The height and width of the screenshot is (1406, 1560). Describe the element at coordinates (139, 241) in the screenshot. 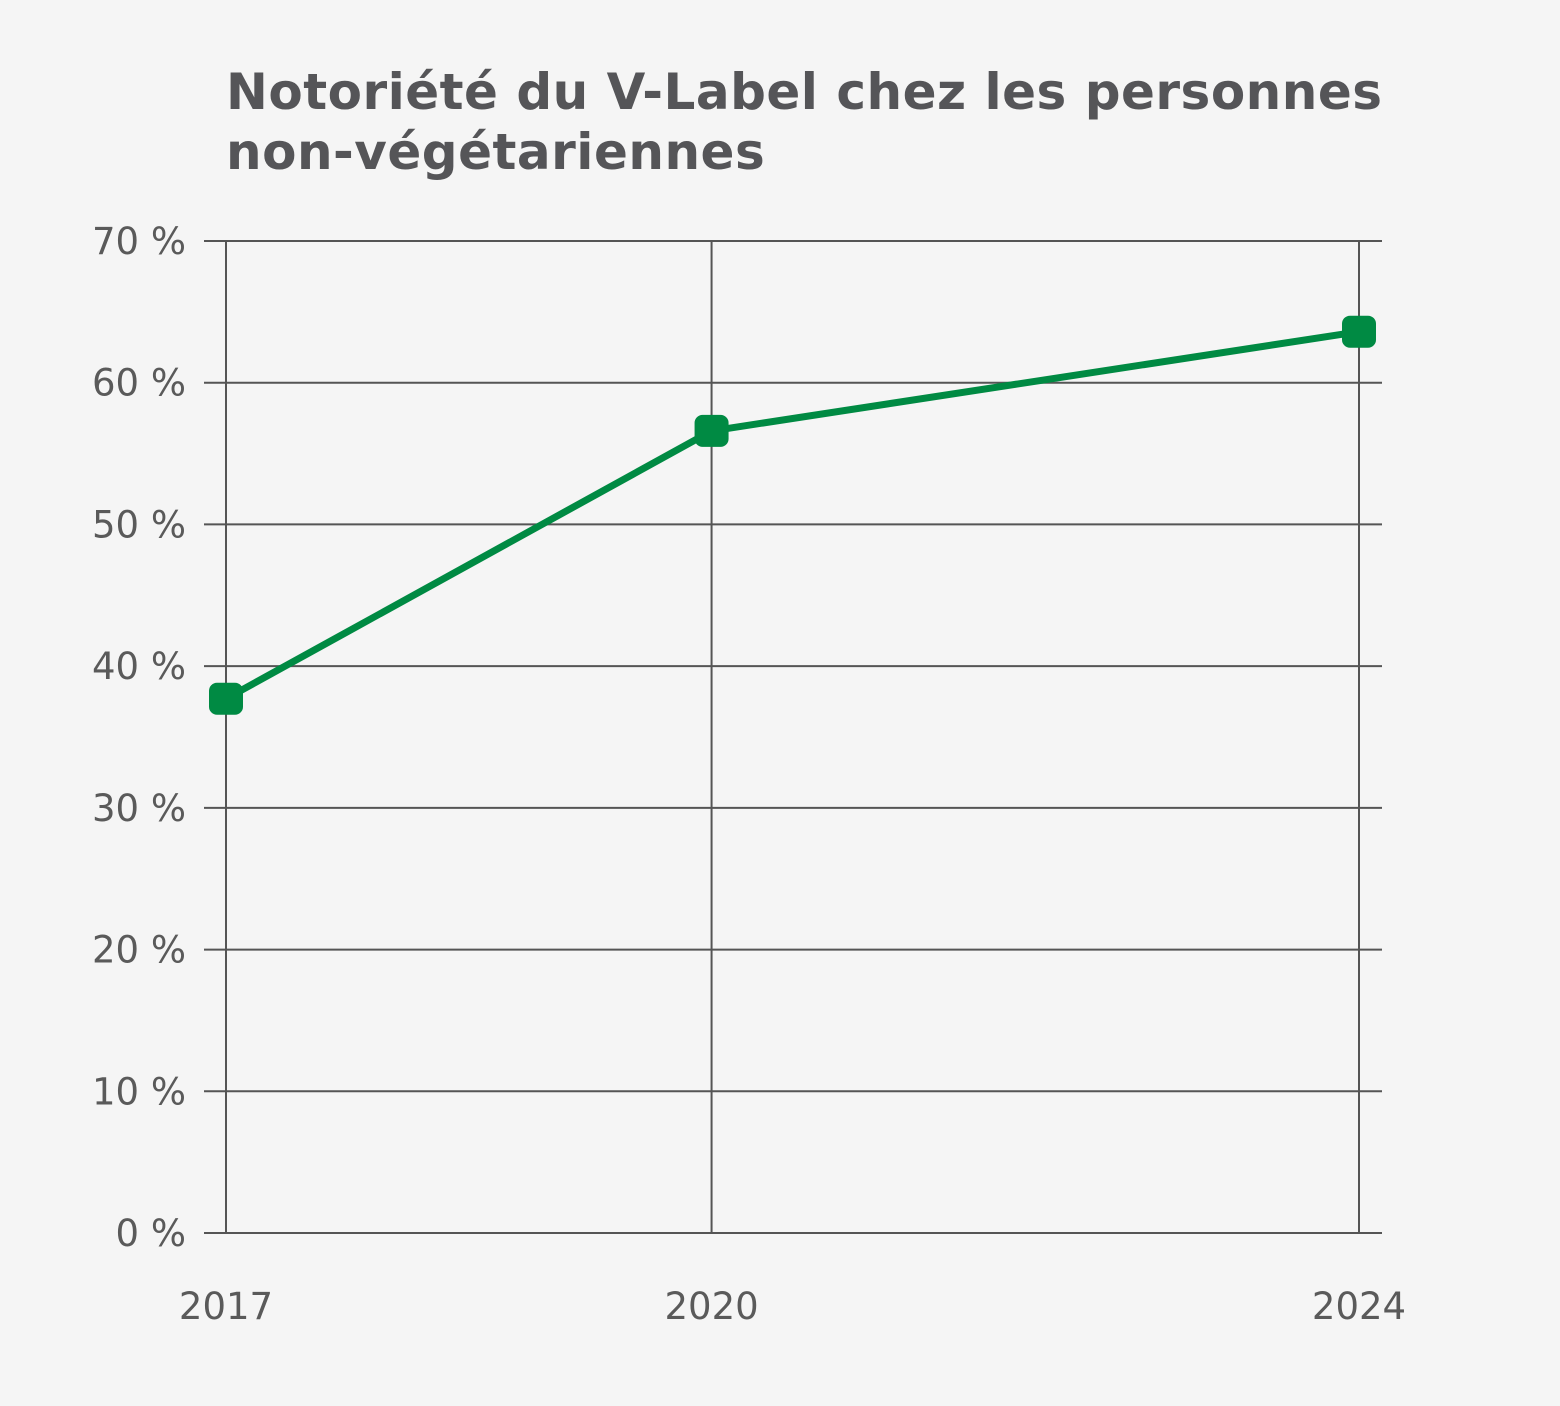

I see `y-tick-label: 70 %` at that location.